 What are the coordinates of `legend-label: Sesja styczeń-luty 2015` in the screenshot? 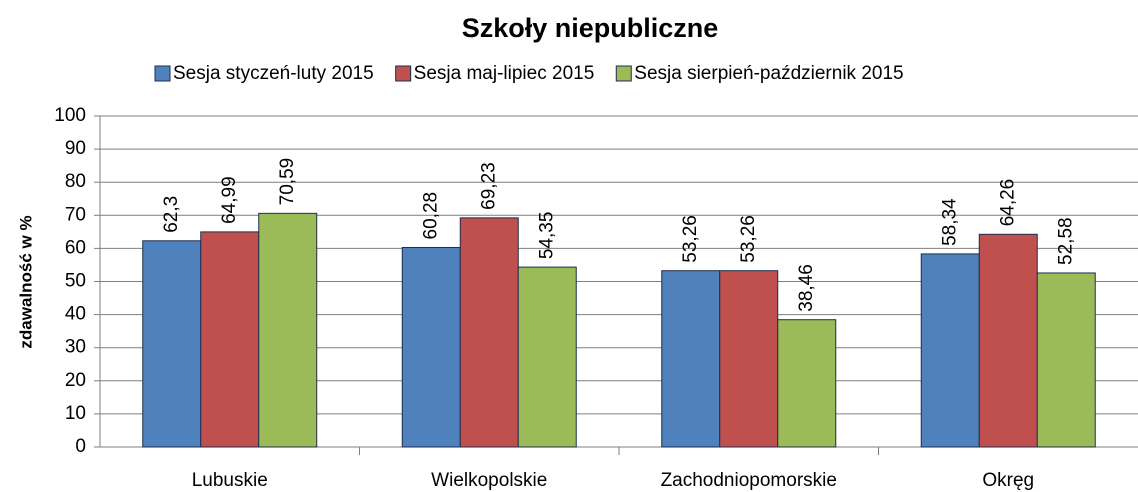 It's located at (273, 73).